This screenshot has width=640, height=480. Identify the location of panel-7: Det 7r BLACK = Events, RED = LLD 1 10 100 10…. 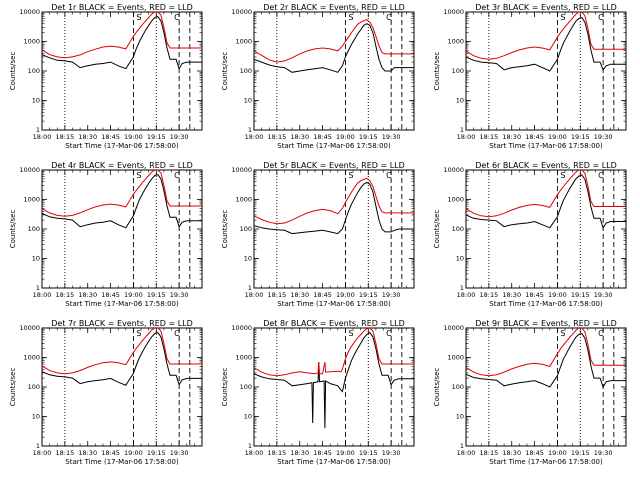
(106, 392).